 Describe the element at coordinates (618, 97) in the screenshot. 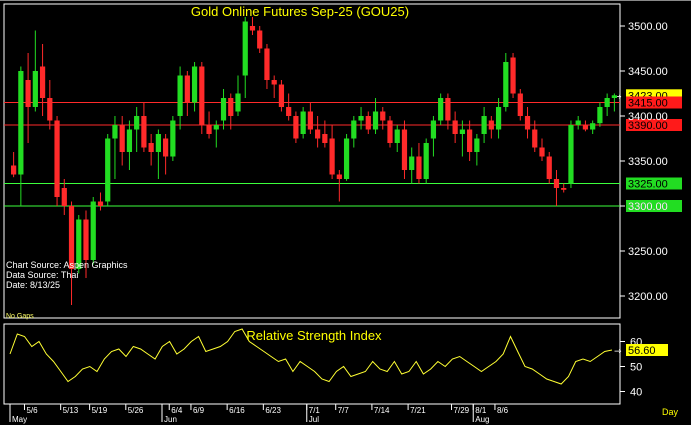

I see `last-price-arrow-icon: →` at that location.